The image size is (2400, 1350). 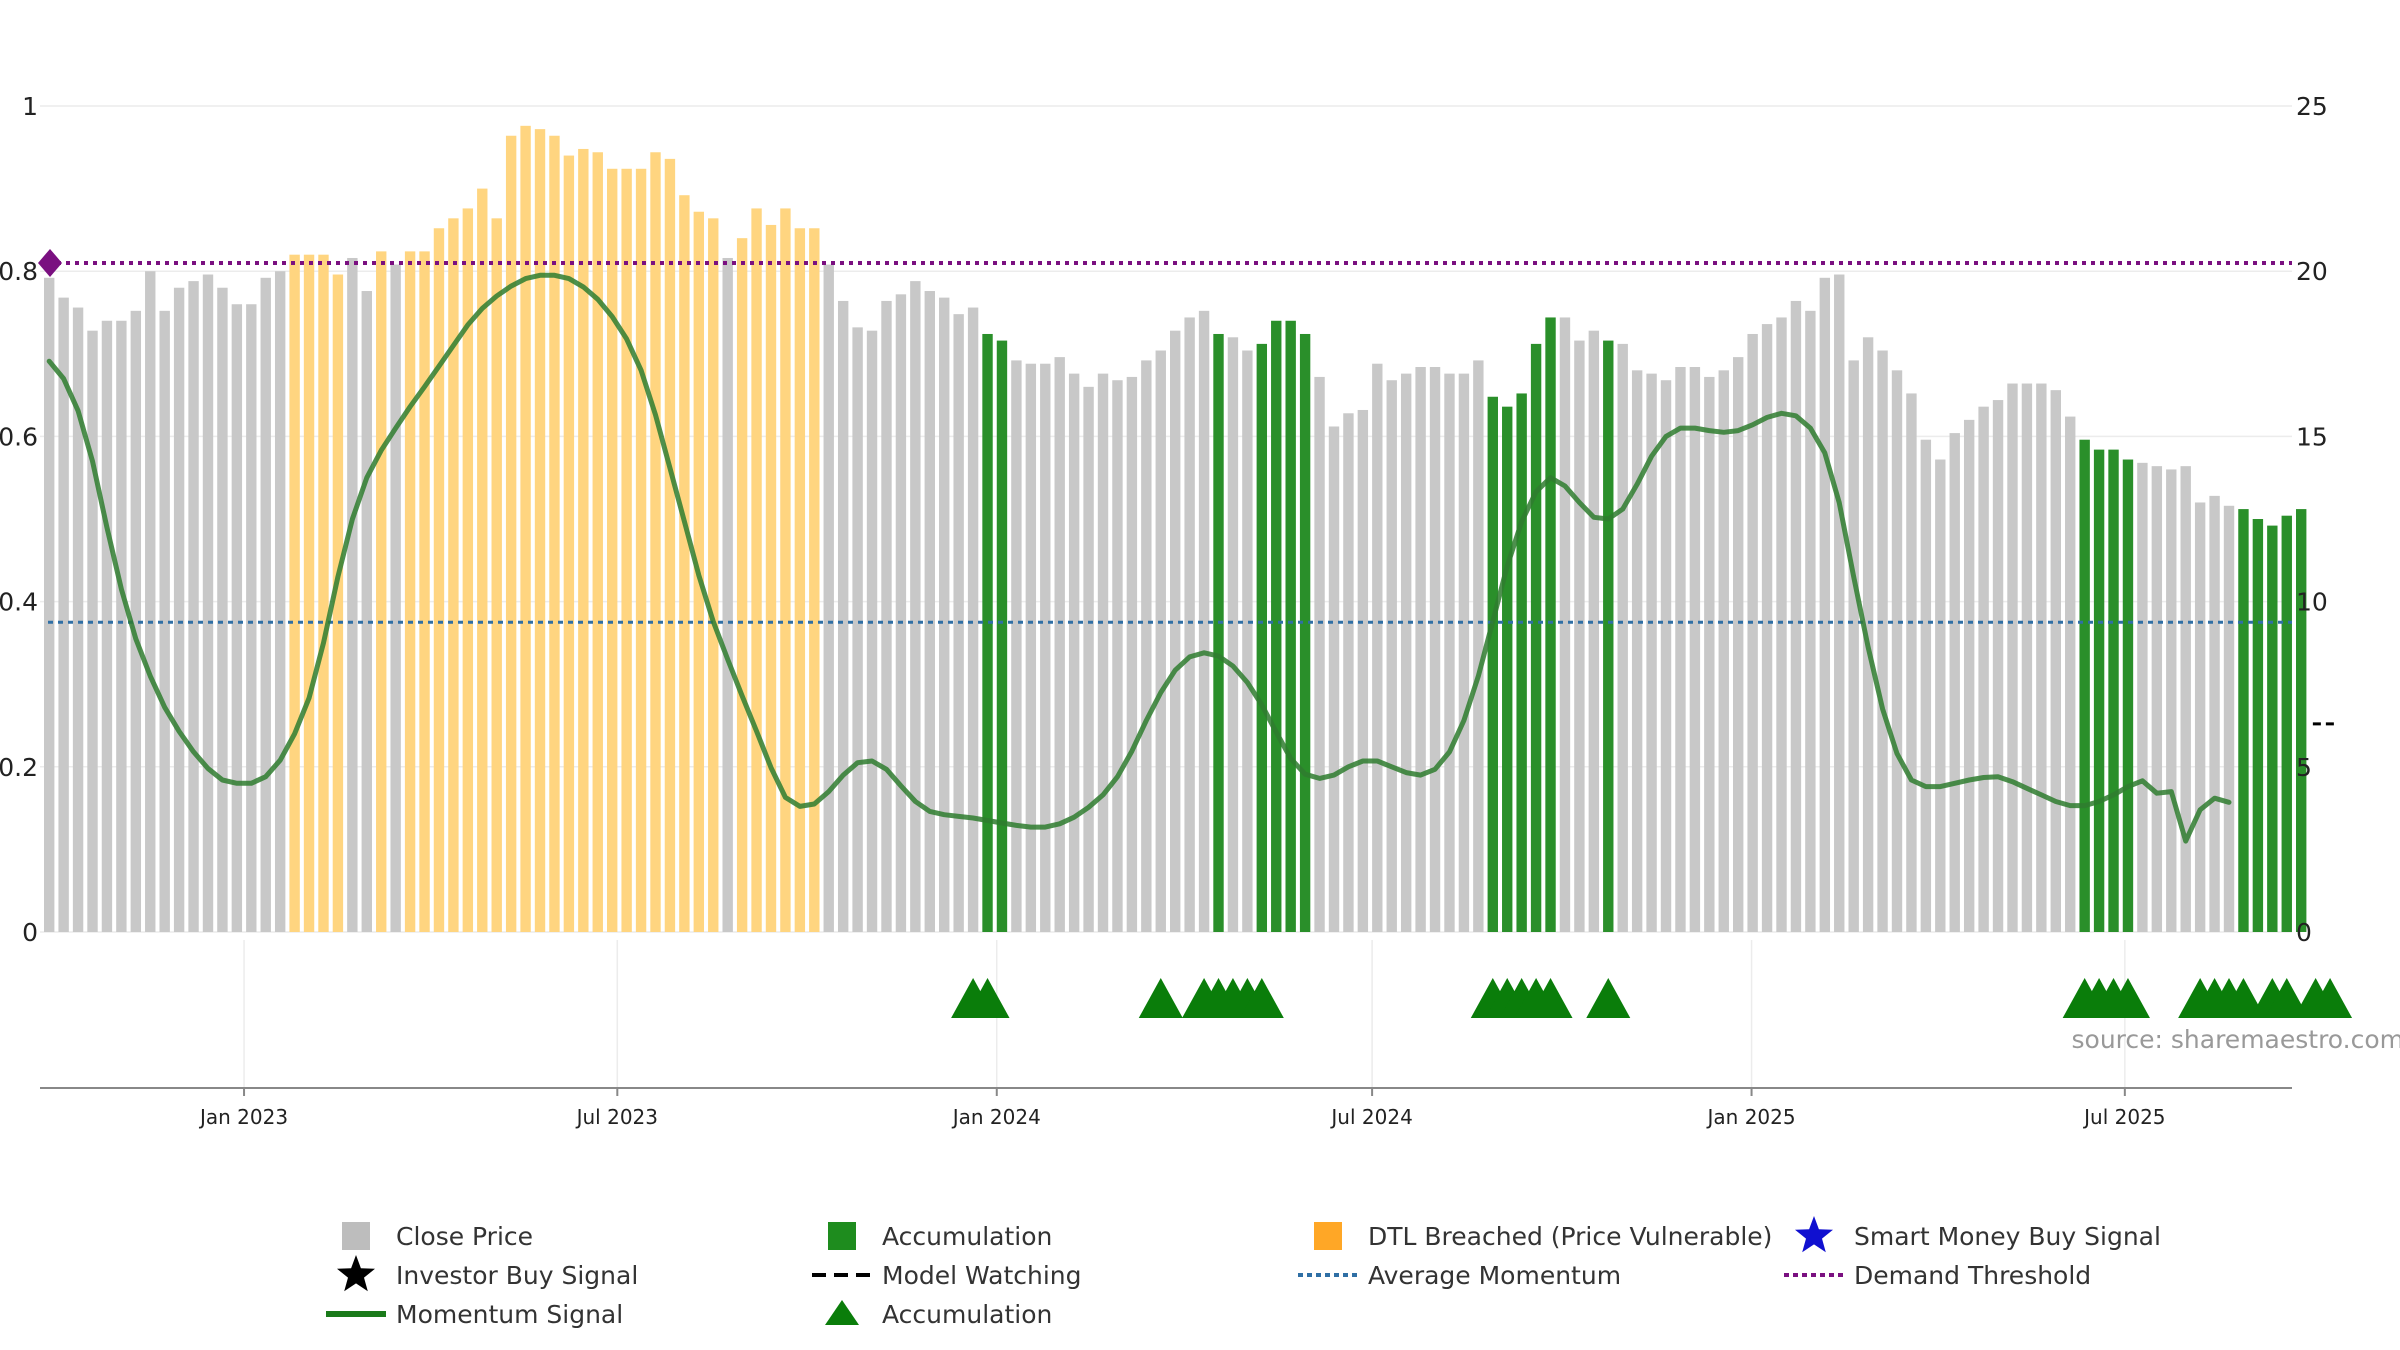 What do you see at coordinates (616, 1117) in the screenshot?
I see `x-tick-label: Jul 2023` at bounding box center [616, 1117].